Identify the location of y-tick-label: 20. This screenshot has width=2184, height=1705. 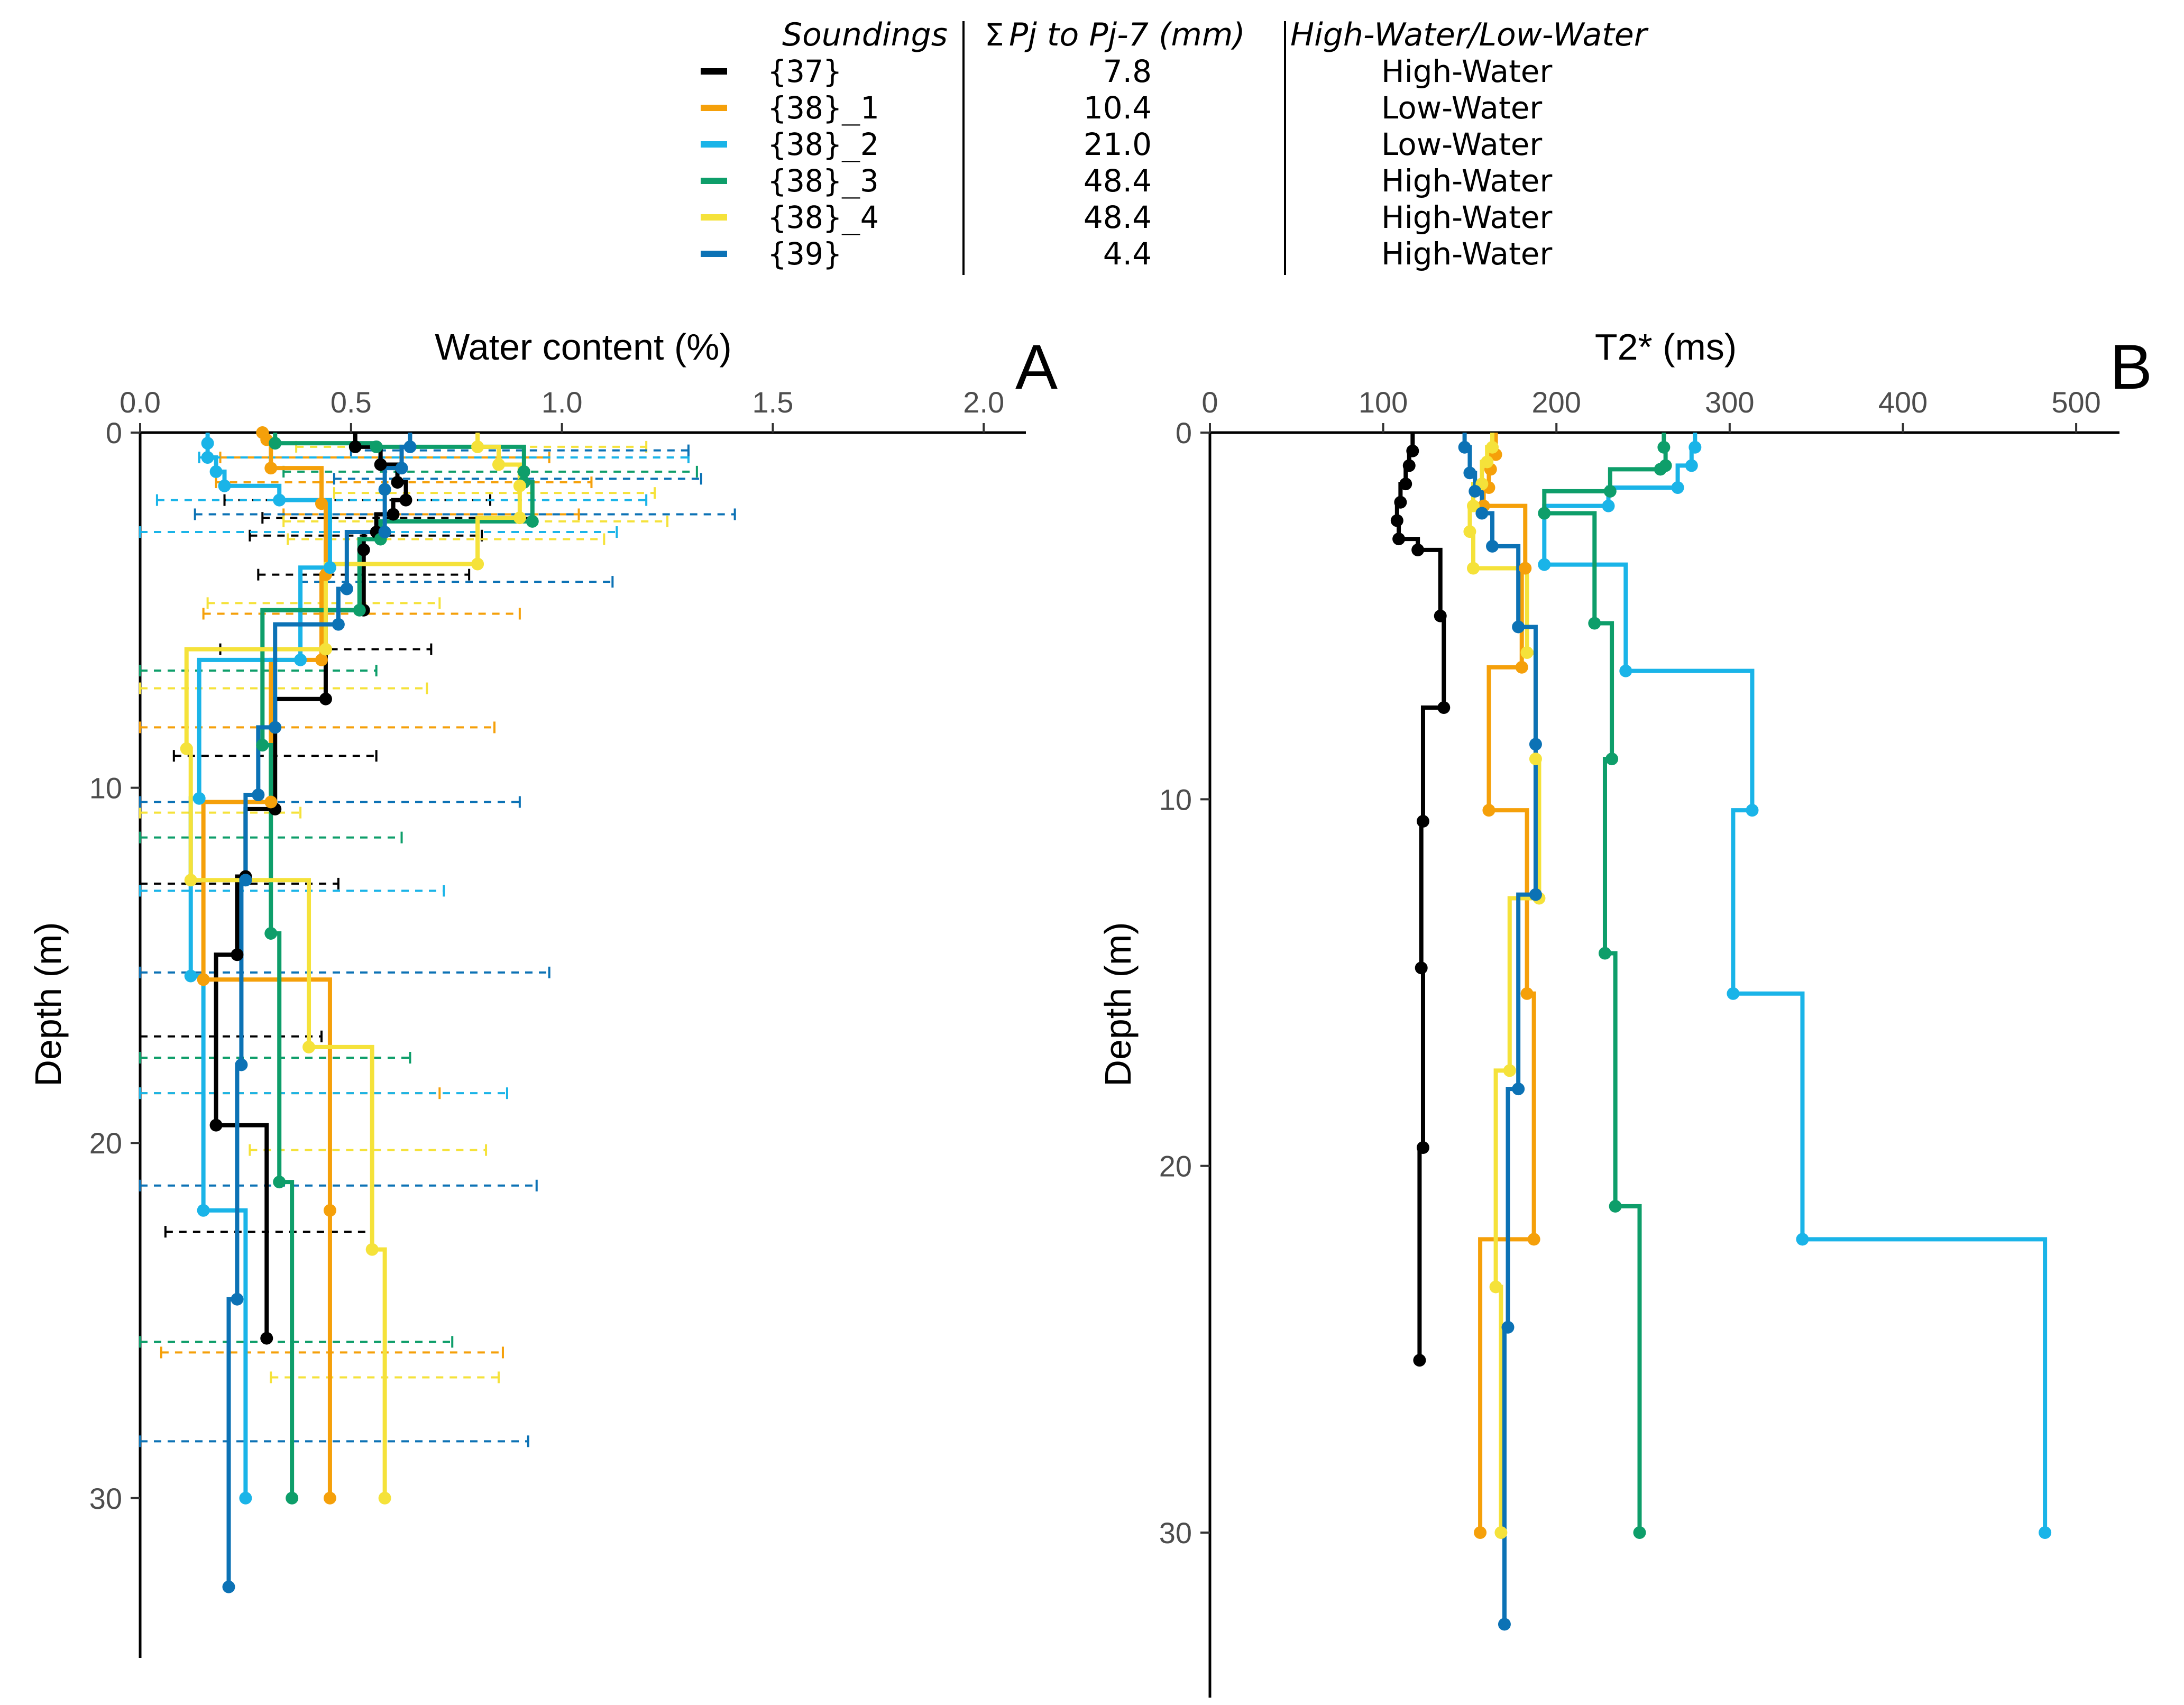
(105, 1143).